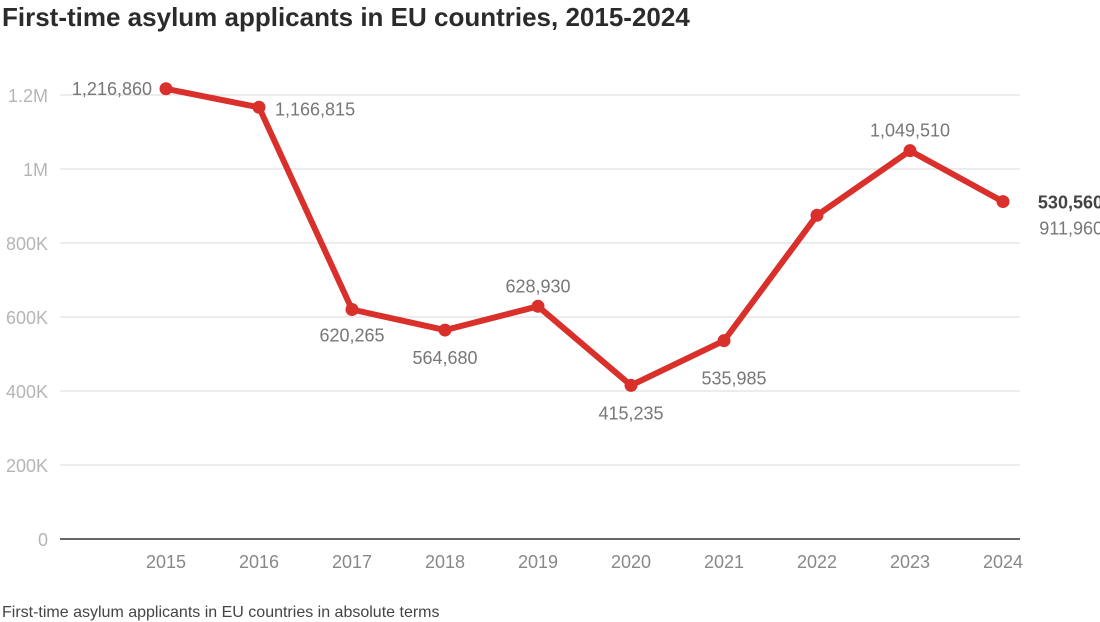  I want to click on y-tick-label: 1.2M, so click(28, 96).